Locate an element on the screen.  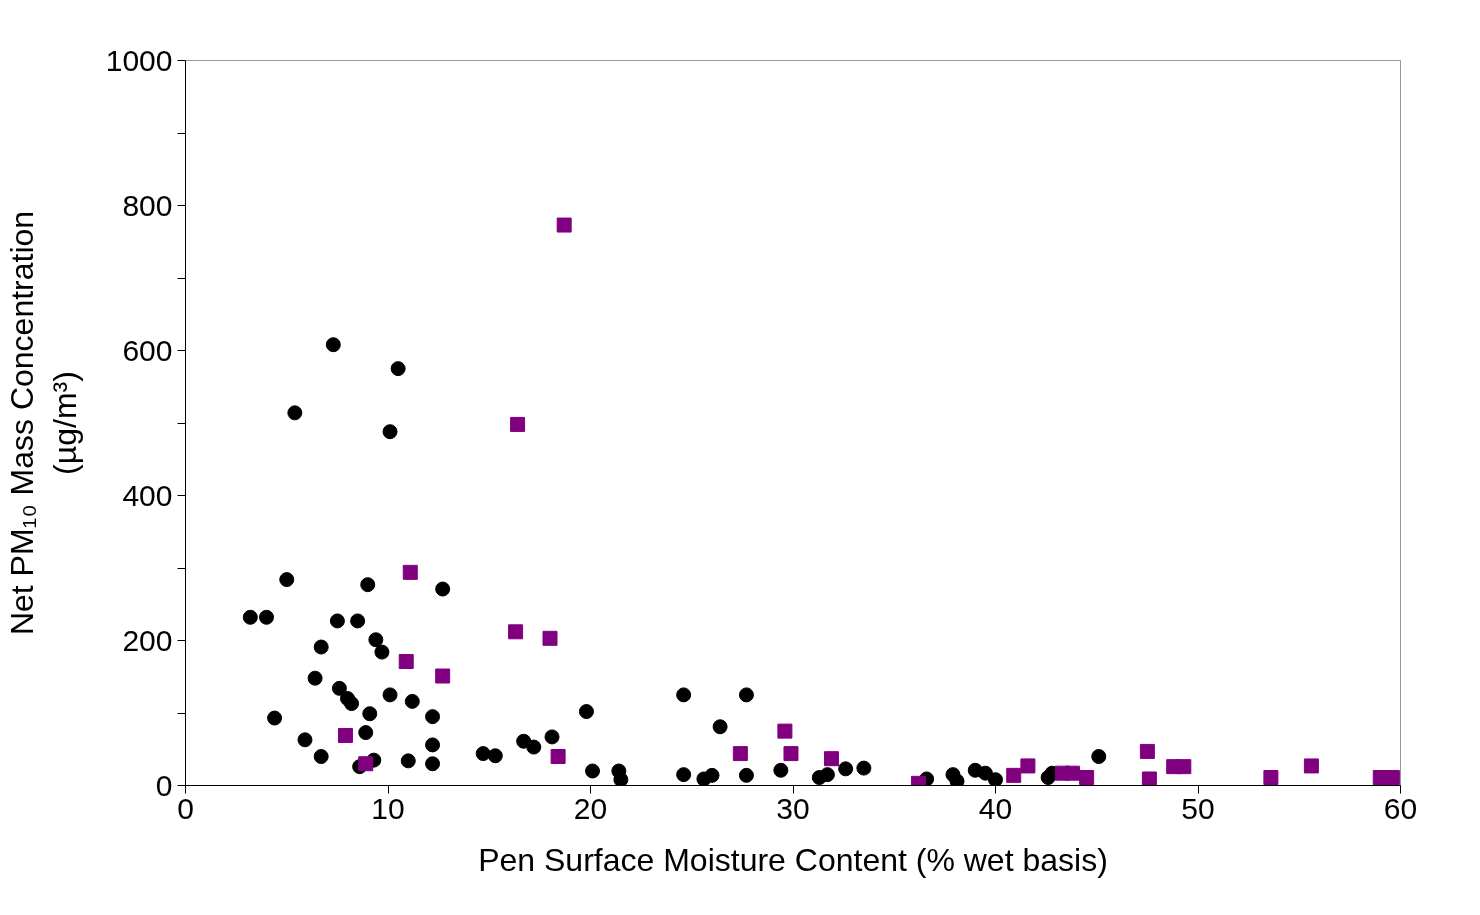
x-tick-label: 0 is located at coordinates (185, 808).